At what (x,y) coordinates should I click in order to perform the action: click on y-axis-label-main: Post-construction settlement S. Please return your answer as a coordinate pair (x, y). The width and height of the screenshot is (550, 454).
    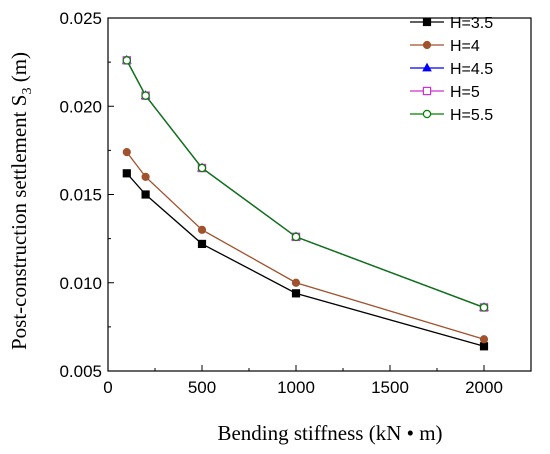
    Looking at the image, I should click on (19, 222).